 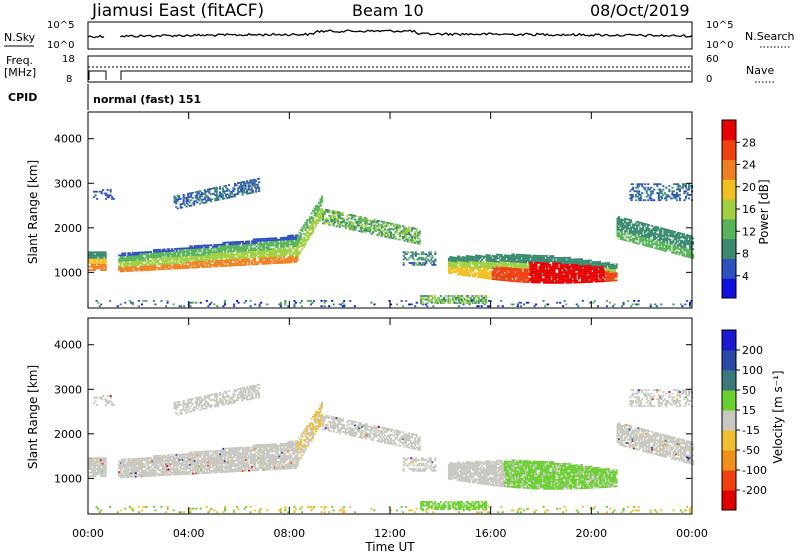 What do you see at coordinates (99, 470) in the screenshot?
I see `velocity-cell` at bounding box center [99, 470].